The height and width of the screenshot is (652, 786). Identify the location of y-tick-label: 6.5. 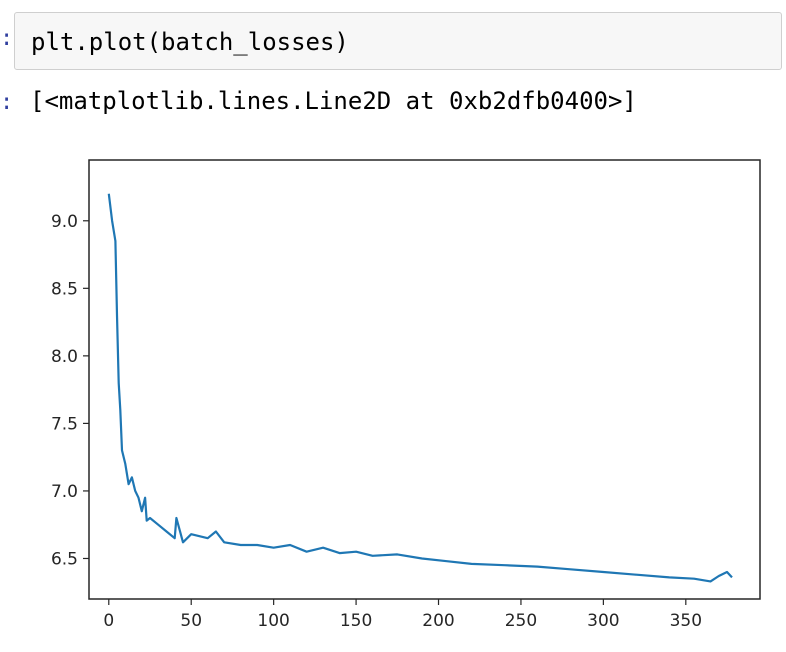
(64, 559).